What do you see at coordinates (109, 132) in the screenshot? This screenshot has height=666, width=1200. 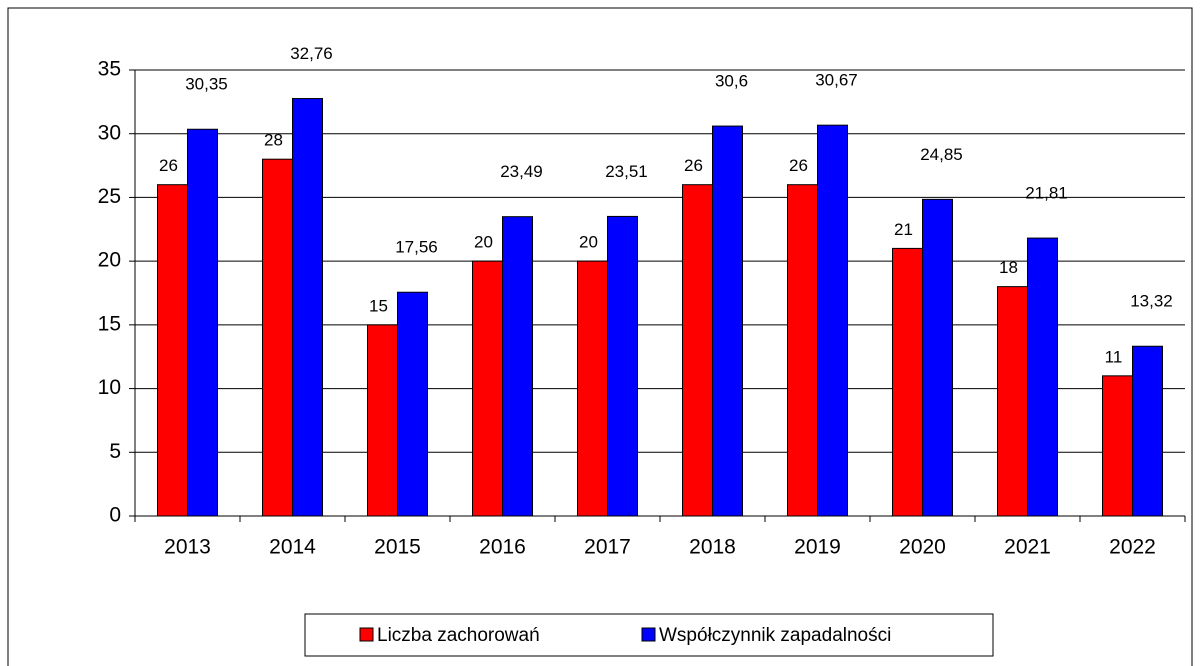 I see `y-tick-label: 30` at bounding box center [109, 132].